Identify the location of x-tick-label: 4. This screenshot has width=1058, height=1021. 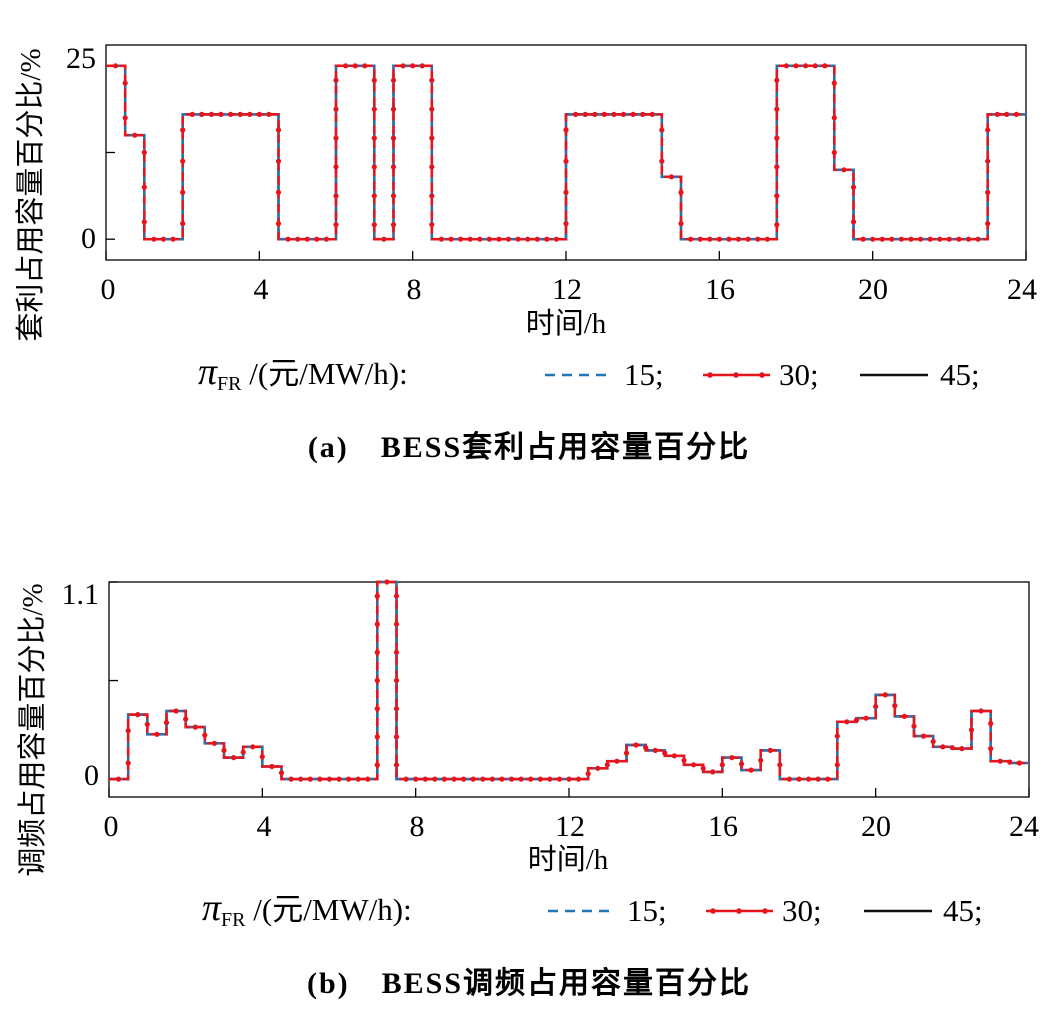
(261, 289).